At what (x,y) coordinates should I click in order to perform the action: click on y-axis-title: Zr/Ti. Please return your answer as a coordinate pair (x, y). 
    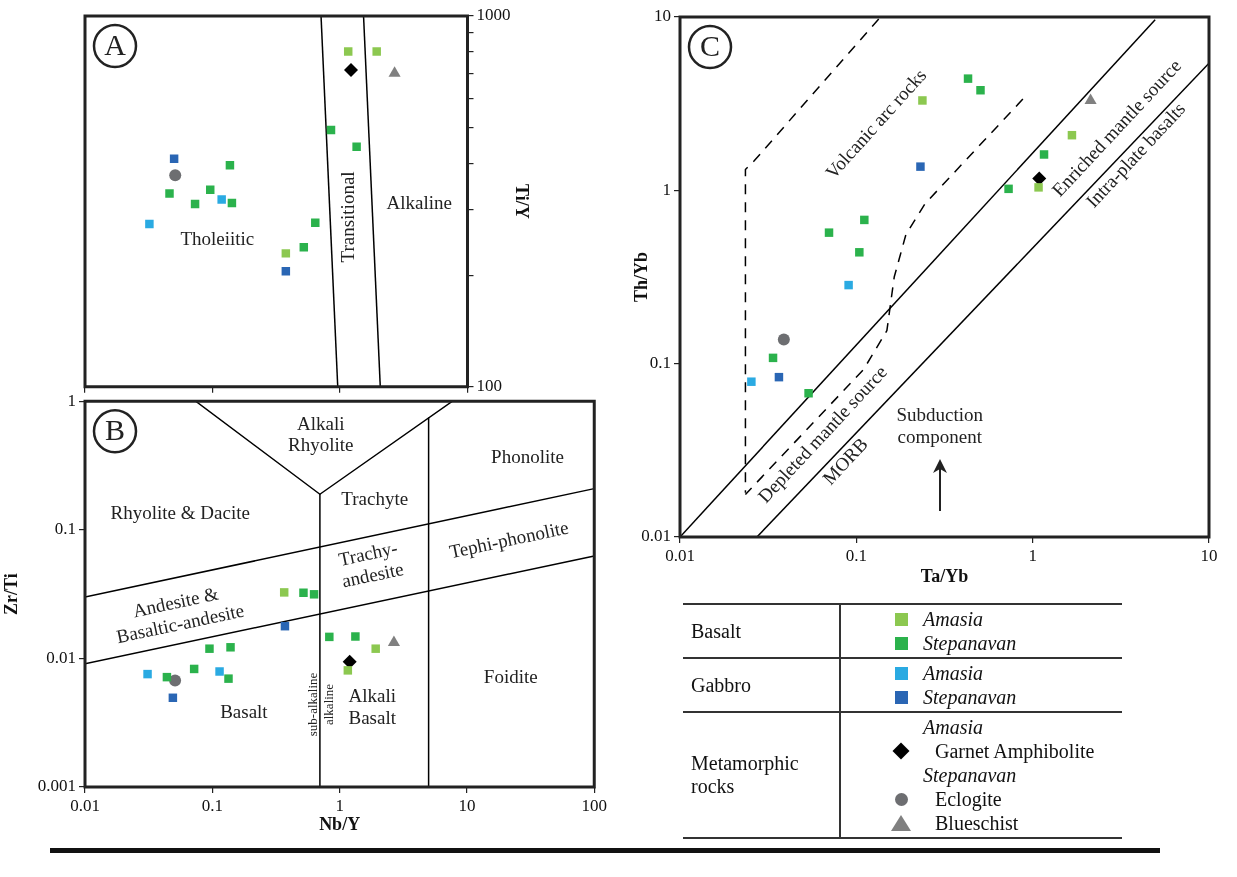
    Looking at the image, I should click on (11, 594).